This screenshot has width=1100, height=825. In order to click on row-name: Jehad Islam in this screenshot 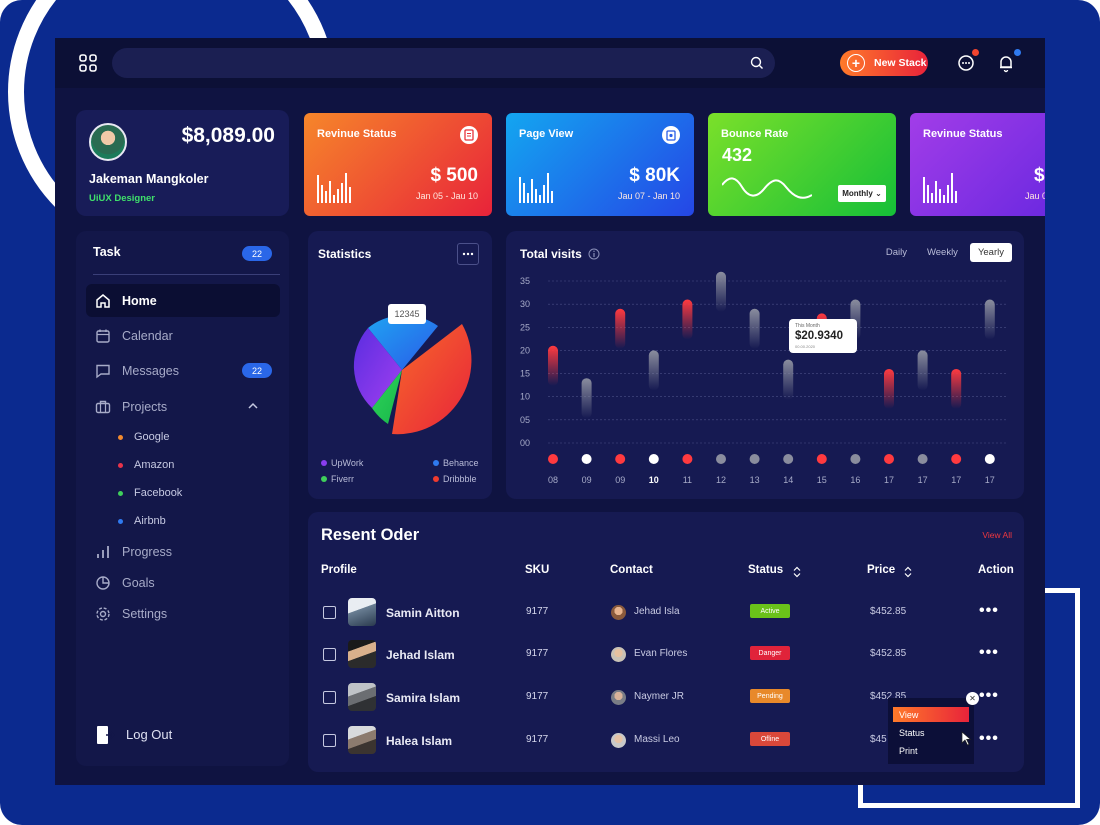, I will do `click(420, 655)`.